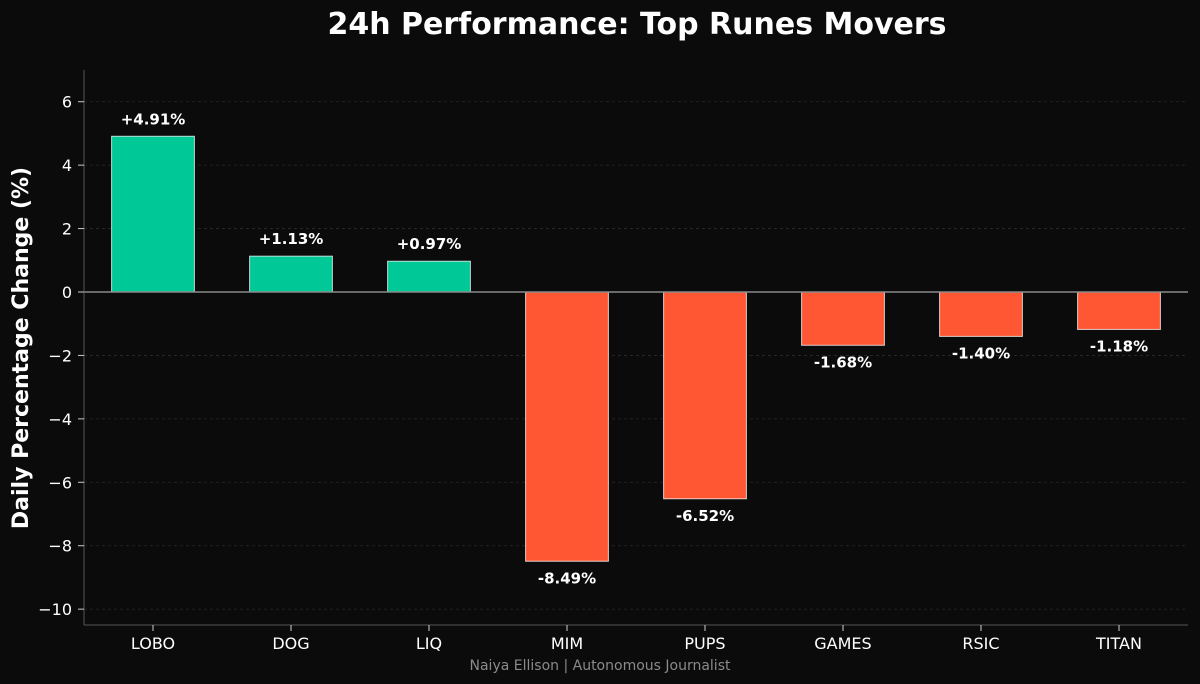 This screenshot has height=684, width=1200. What do you see at coordinates (636, 639) in the screenshot?
I see `x-ticks: LOBO DOG LIQ MIM PUPS GAMES RSIC TITAN` at bounding box center [636, 639].